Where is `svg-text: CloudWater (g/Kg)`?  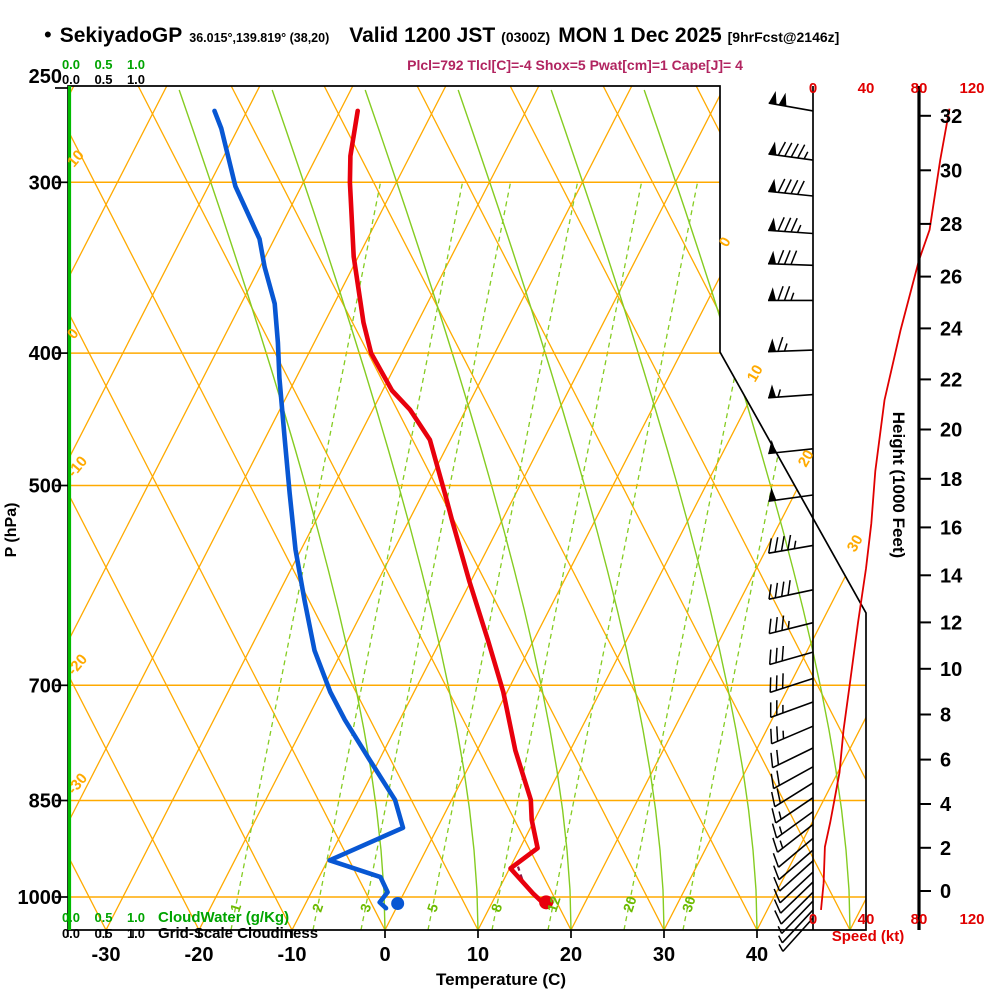 svg-text: CloudWater (g/Kg) is located at coordinates (223, 917).